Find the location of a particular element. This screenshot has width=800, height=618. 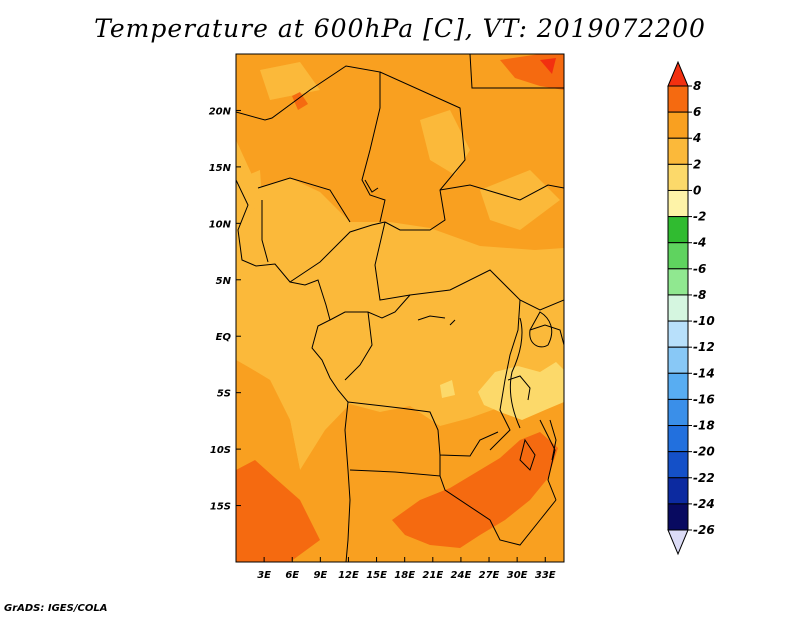

colorbar-label: 8 is located at coordinates (697, 86).